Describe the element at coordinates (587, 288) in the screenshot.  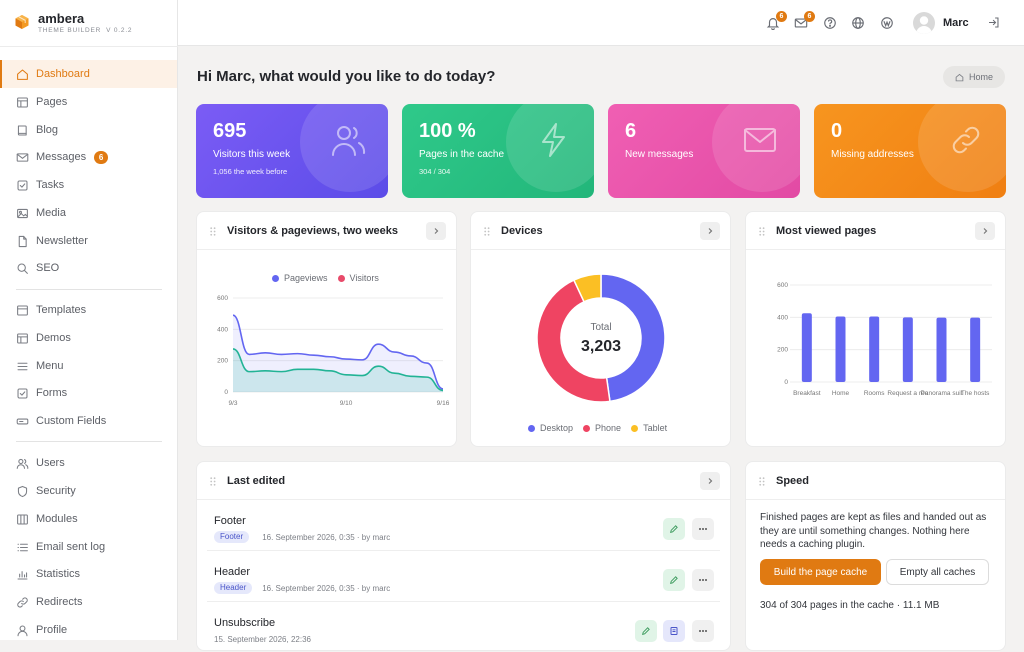
I see `slice-tablet` at that location.